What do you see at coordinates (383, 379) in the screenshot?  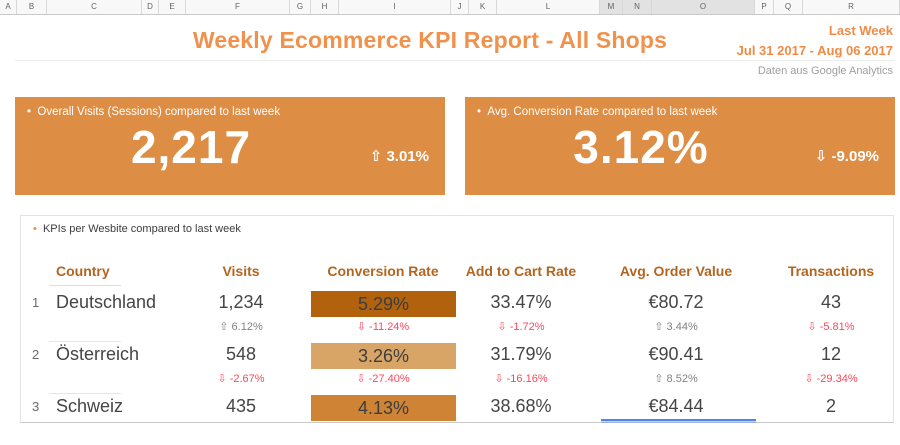 I see `conversion-delta: ⇩ -27.40%` at bounding box center [383, 379].